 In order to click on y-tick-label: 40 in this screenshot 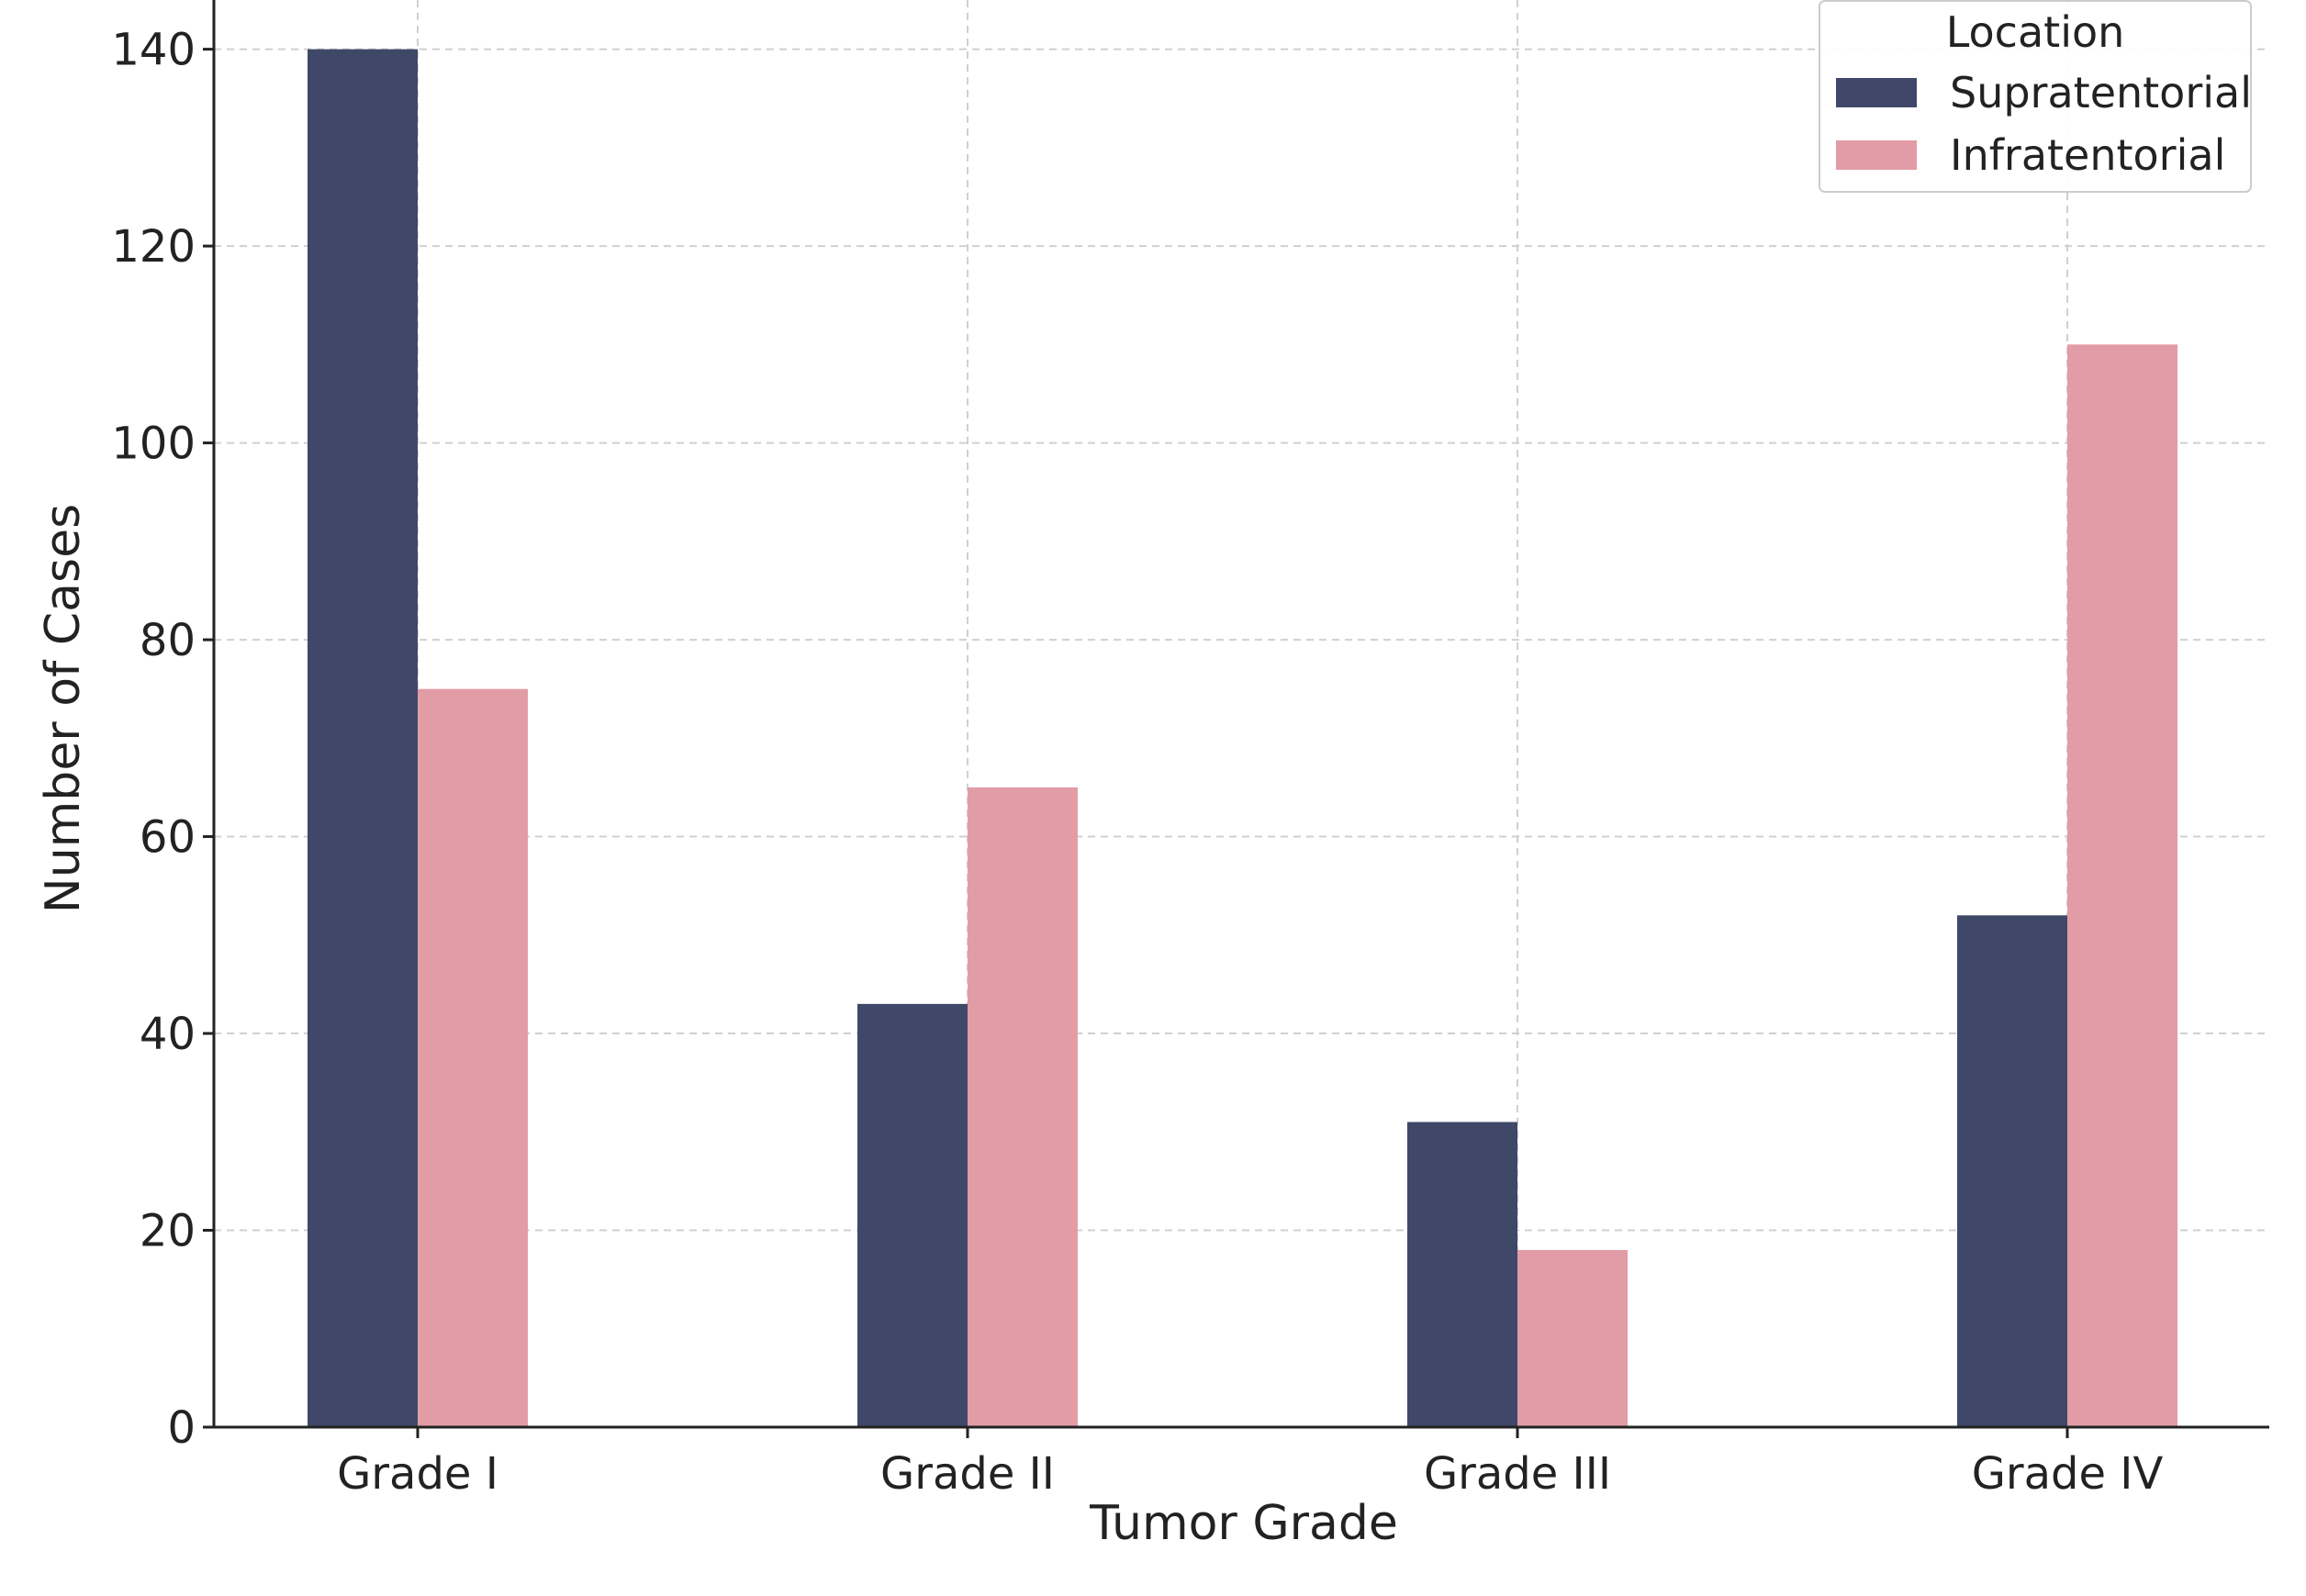, I will do `click(168, 1034)`.